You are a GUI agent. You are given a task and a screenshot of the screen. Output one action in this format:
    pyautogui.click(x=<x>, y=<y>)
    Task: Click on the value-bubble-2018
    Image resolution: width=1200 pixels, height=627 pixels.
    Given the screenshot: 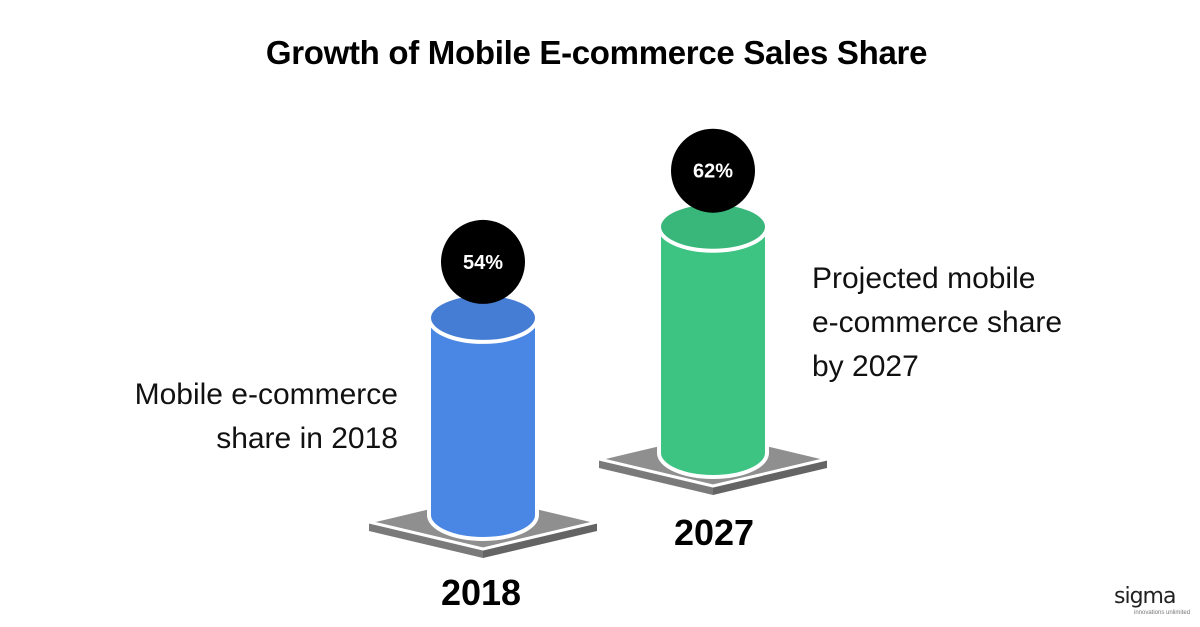 What is the action you would take?
    pyautogui.click(x=483, y=261)
    